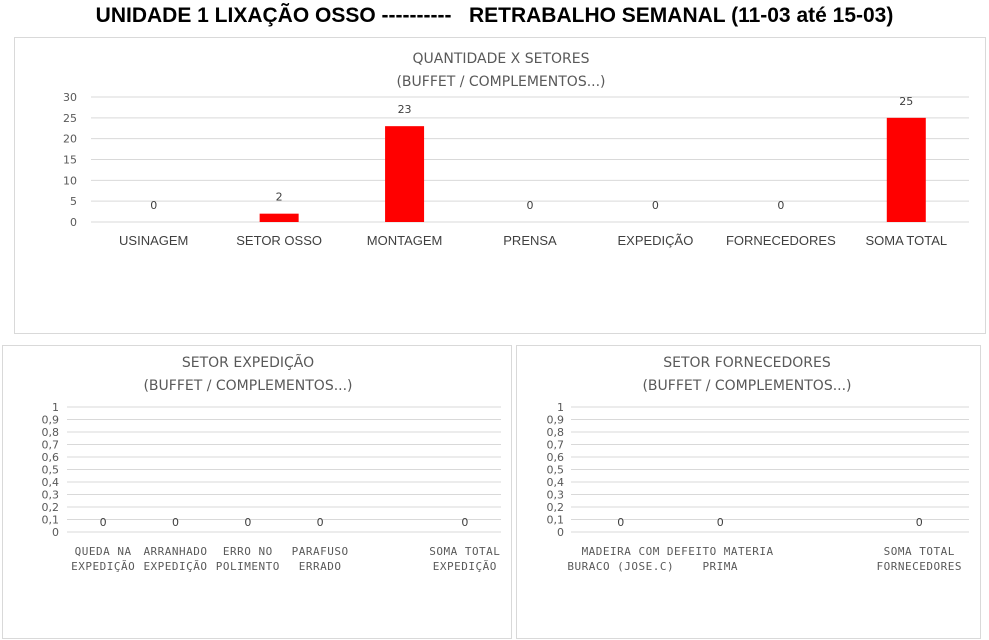  I want to click on x-tick-label: QUEDA NA, so click(103, 551).